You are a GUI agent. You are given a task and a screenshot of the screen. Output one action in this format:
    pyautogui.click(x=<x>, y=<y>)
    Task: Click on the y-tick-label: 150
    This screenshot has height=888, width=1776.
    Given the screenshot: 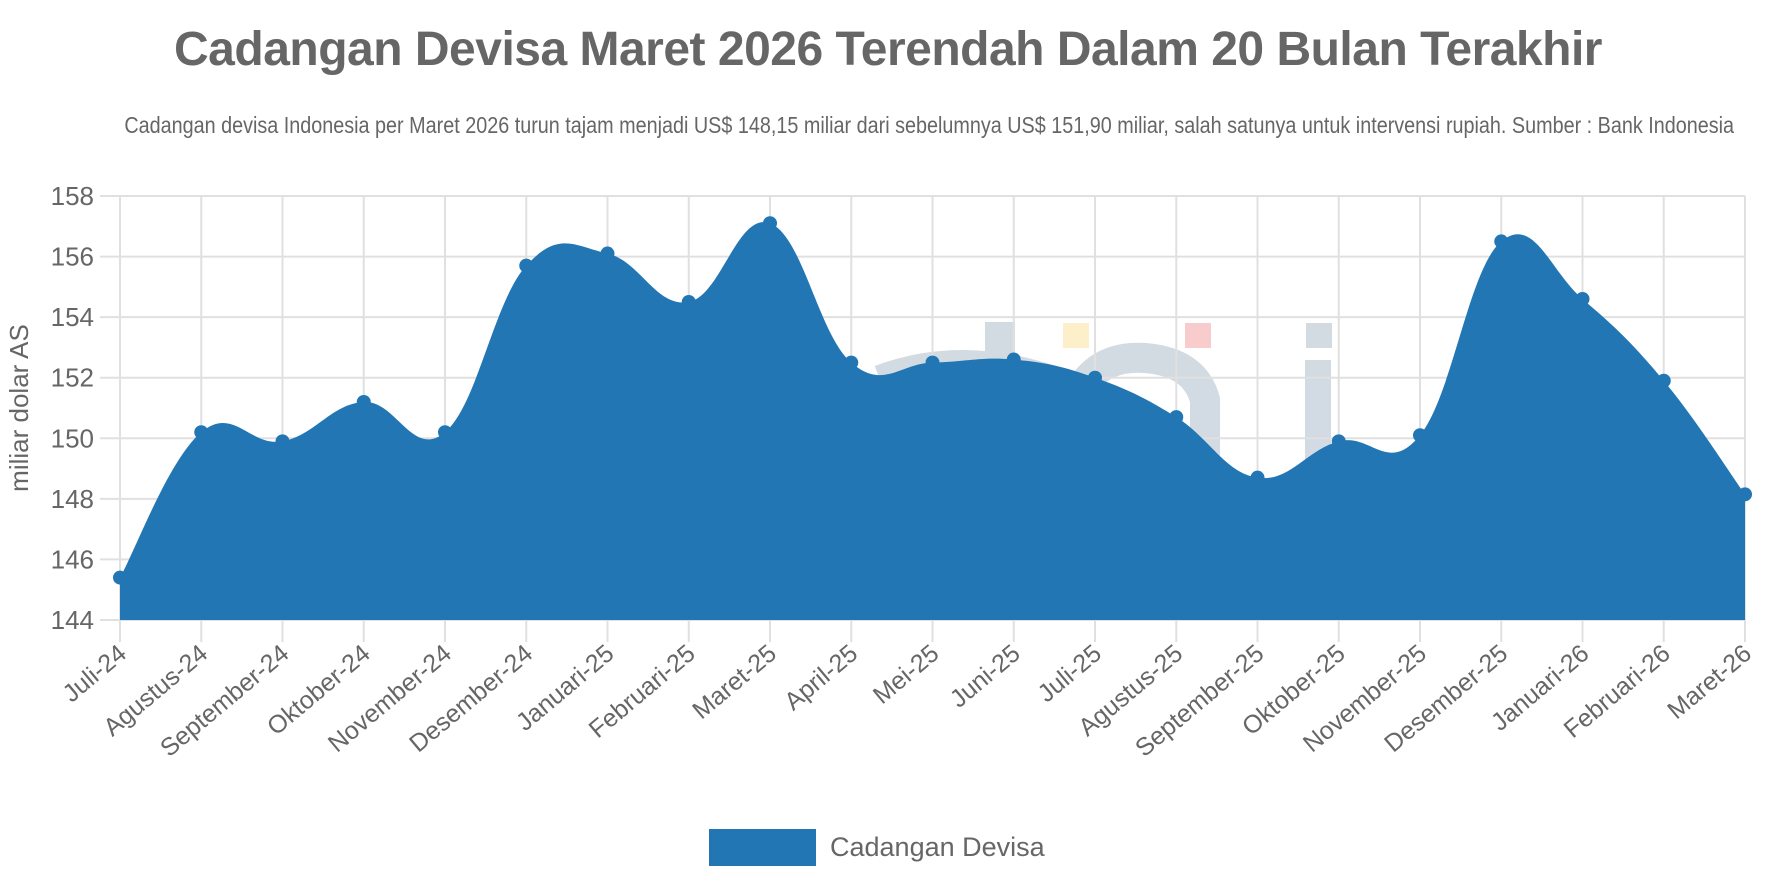 What is the action you would take?
    pyautogui.click(x=72, y=438)
    